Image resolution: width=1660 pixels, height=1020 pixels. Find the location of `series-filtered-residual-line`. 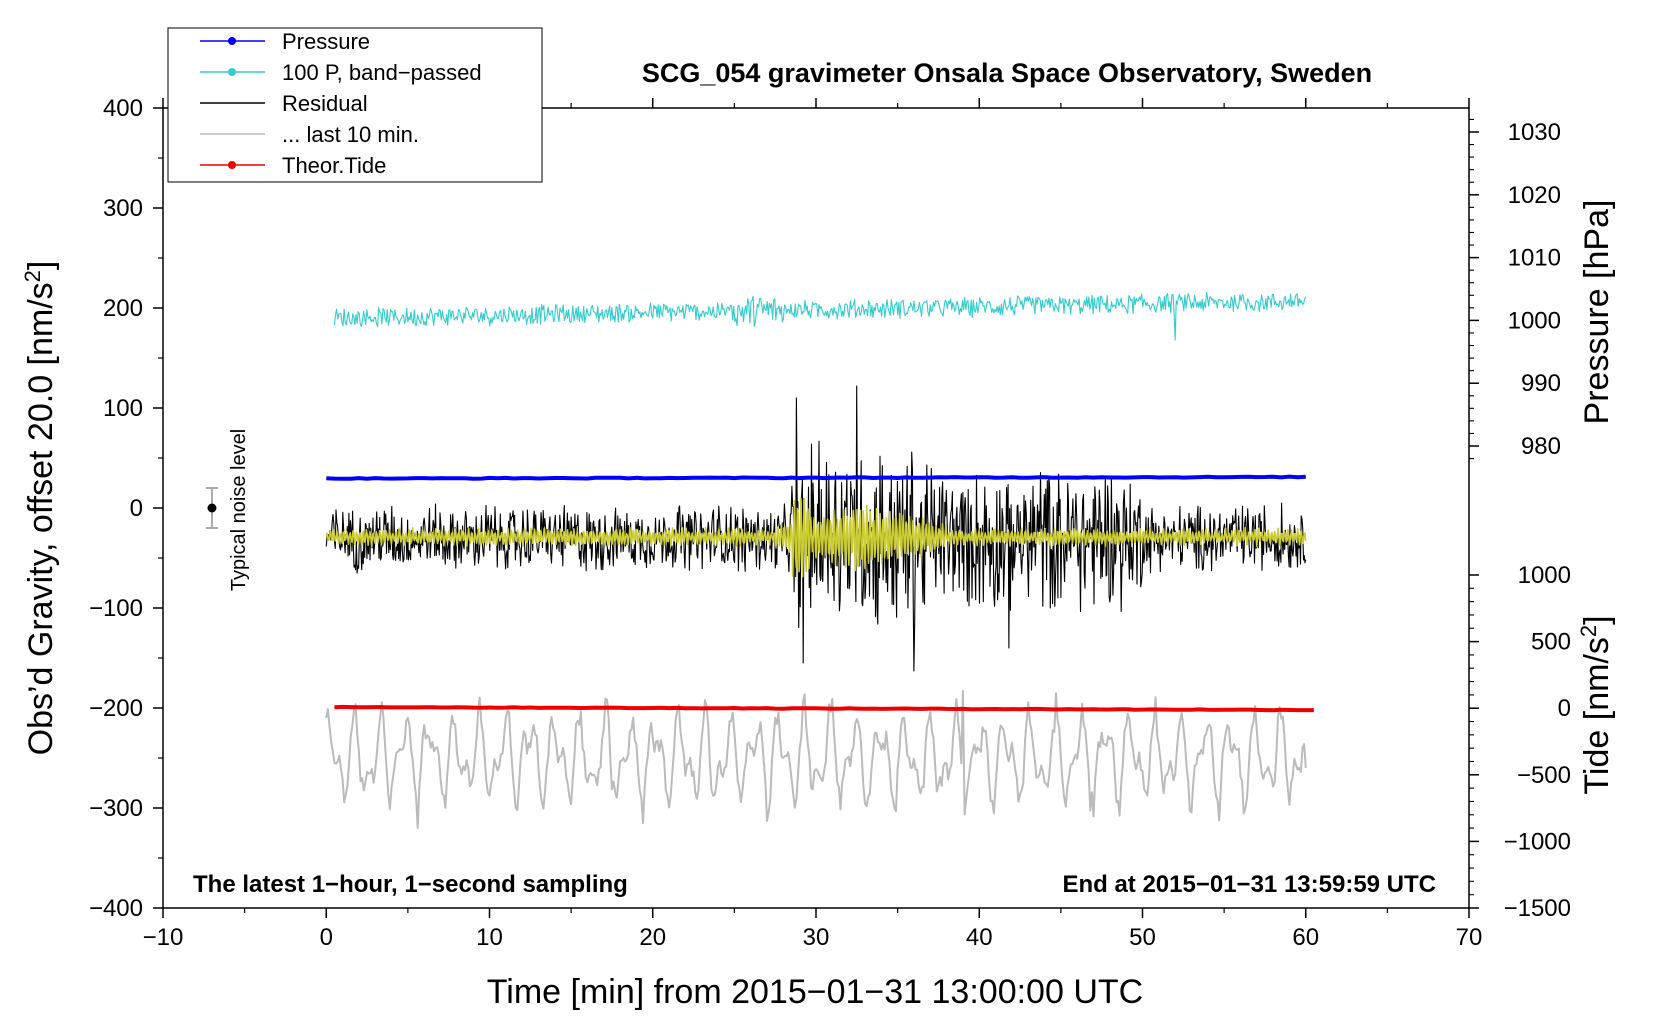

series-filtered-residual-line is located at coordinates (816, 537).